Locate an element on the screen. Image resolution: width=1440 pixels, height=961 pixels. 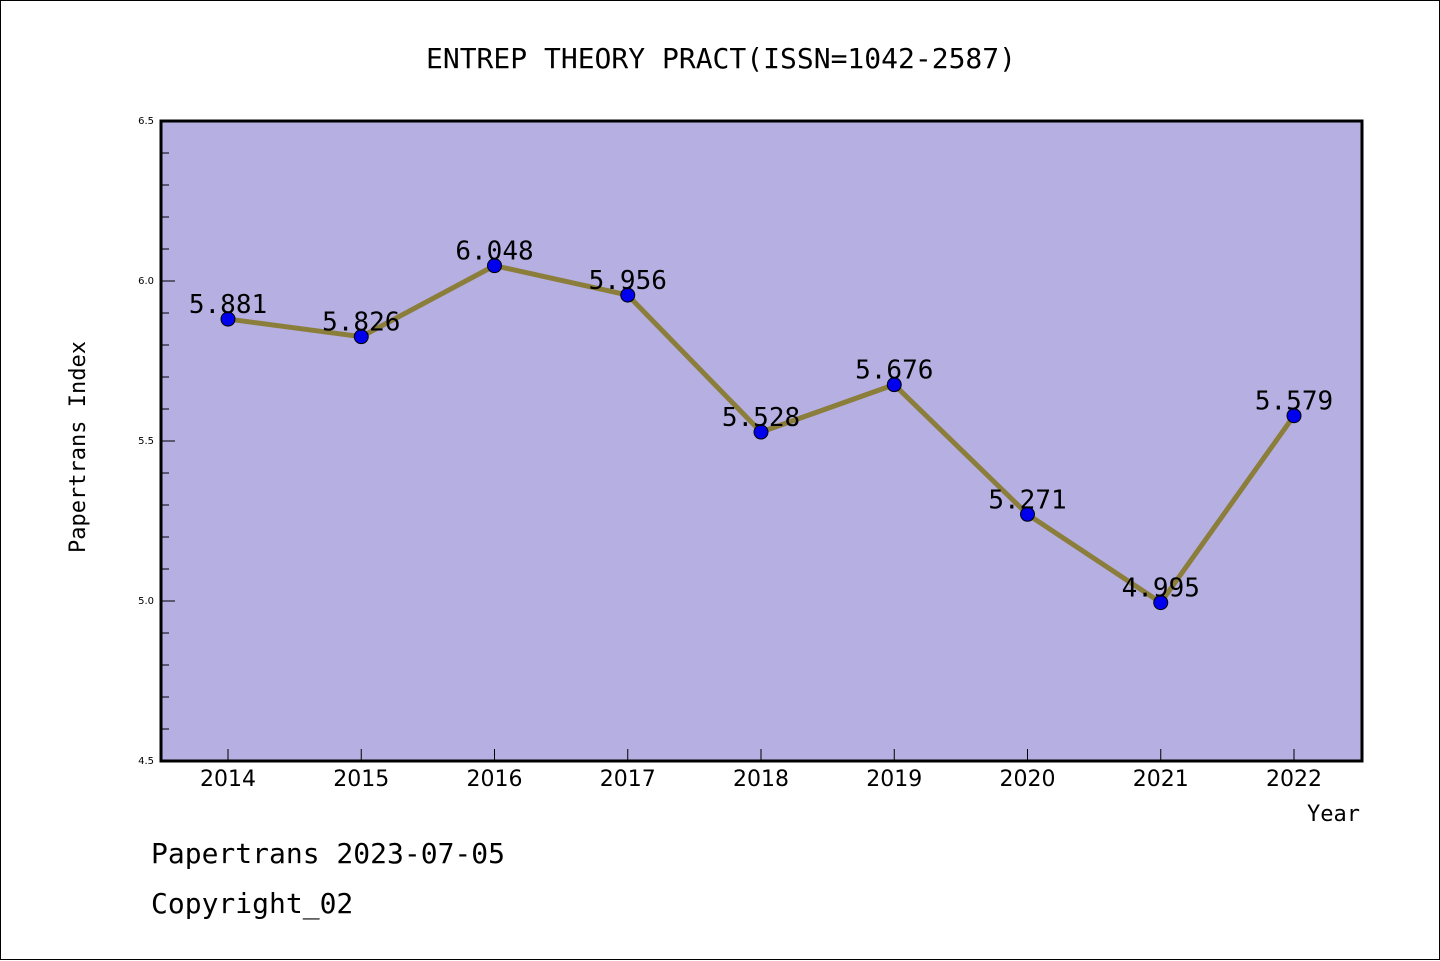
x-tick-label: 2015 is located at coordinates (361, 779).